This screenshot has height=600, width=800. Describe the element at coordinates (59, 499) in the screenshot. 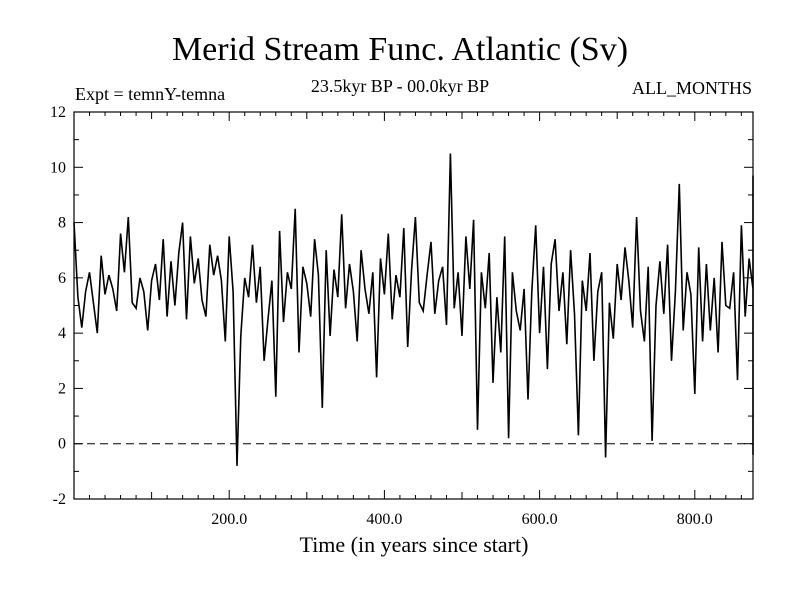

I see `y-tick-label: -2` at that location.